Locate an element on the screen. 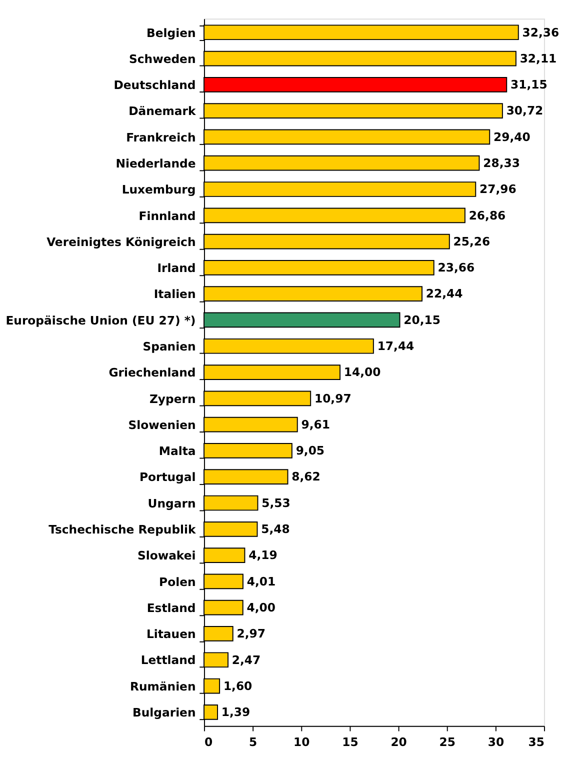 The height and width of the screenshot is (769, 579). data-label: 5,48 is located at coordinates (275, 529).